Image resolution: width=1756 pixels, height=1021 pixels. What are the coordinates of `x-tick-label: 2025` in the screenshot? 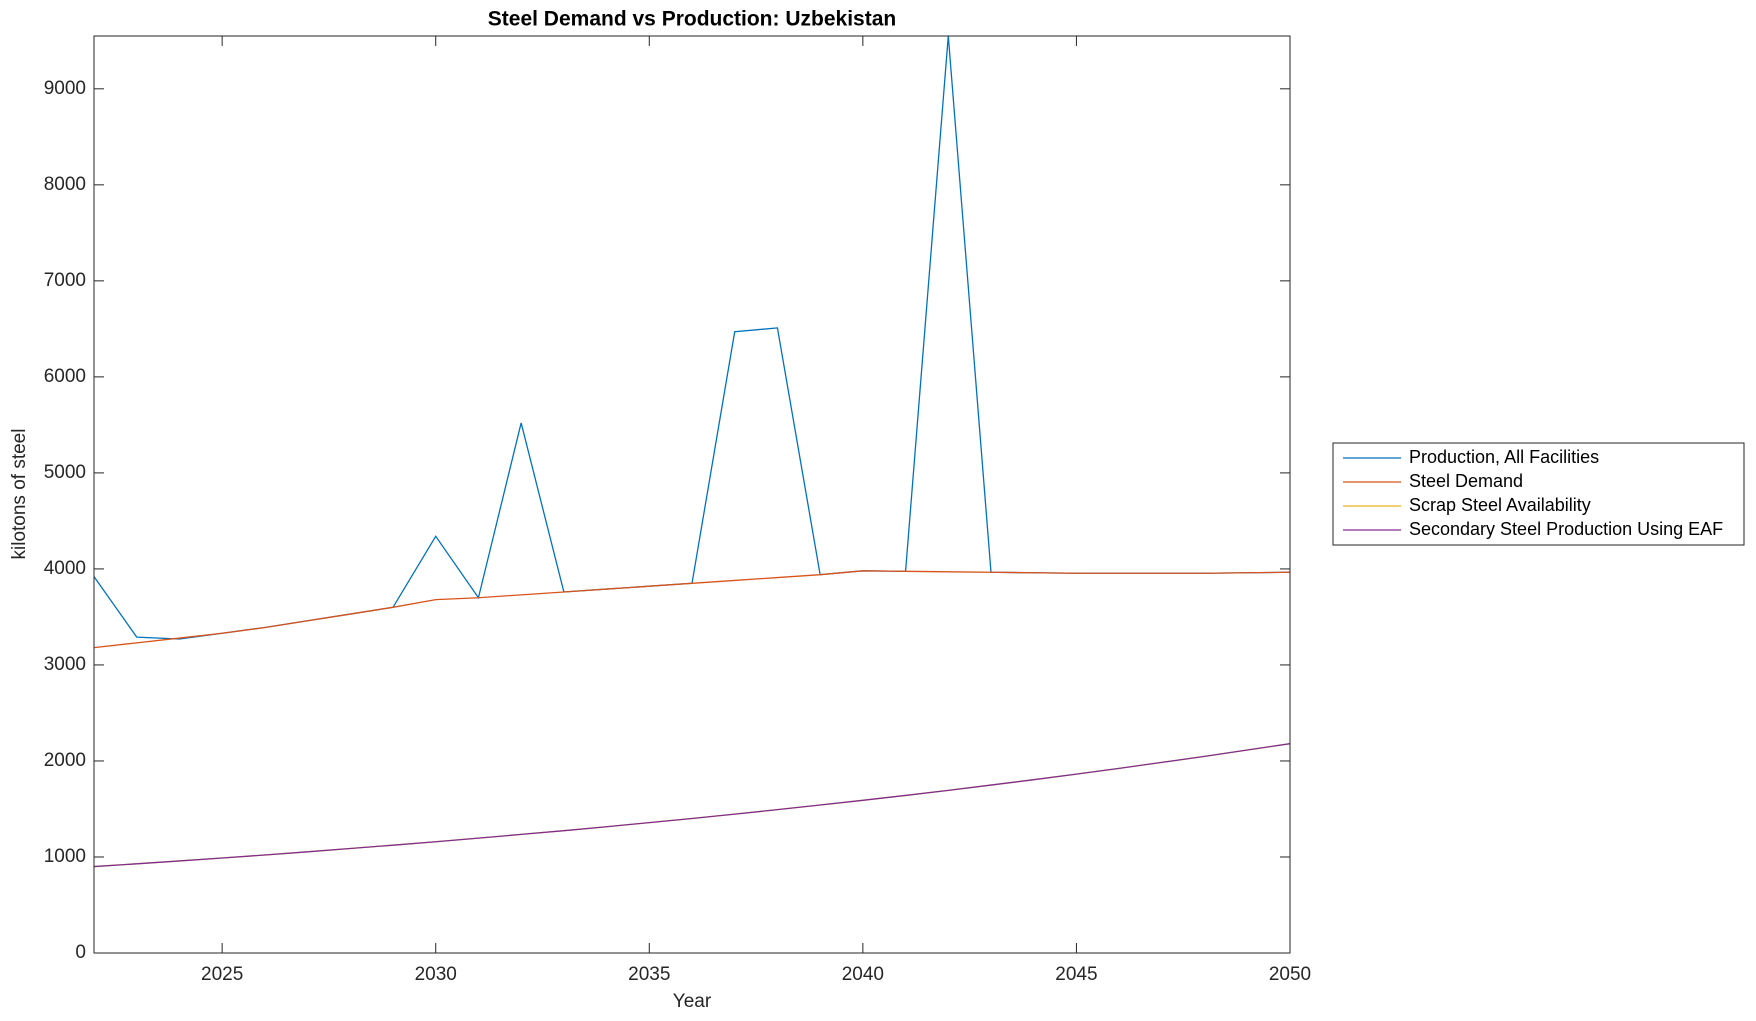 It's located at (222, 974).